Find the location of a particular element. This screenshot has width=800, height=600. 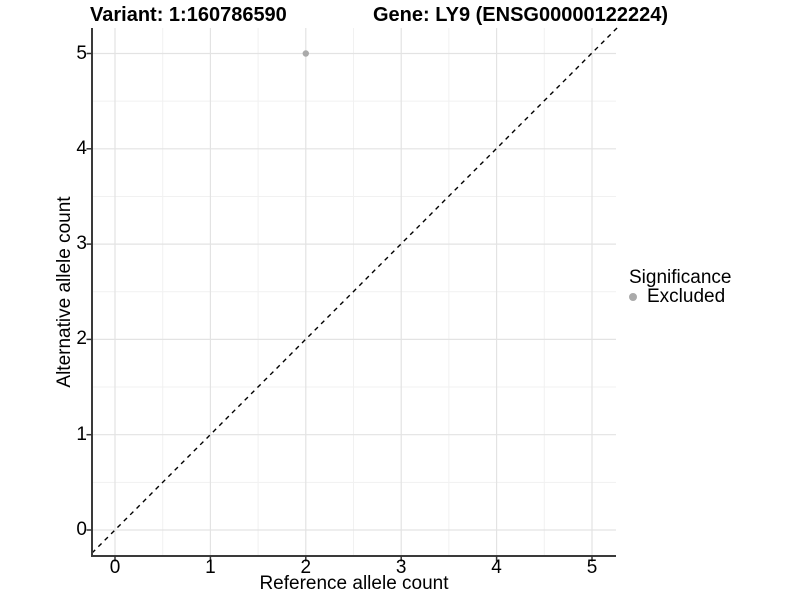

data-point is located at coordinates (305, 53).